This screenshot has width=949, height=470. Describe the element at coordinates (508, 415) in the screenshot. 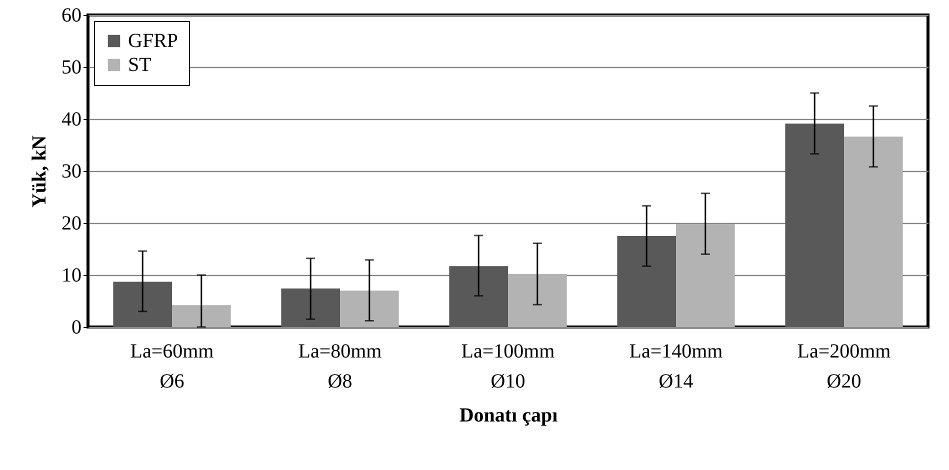

I see `x-axis-title: Donatı çapı` at that location.